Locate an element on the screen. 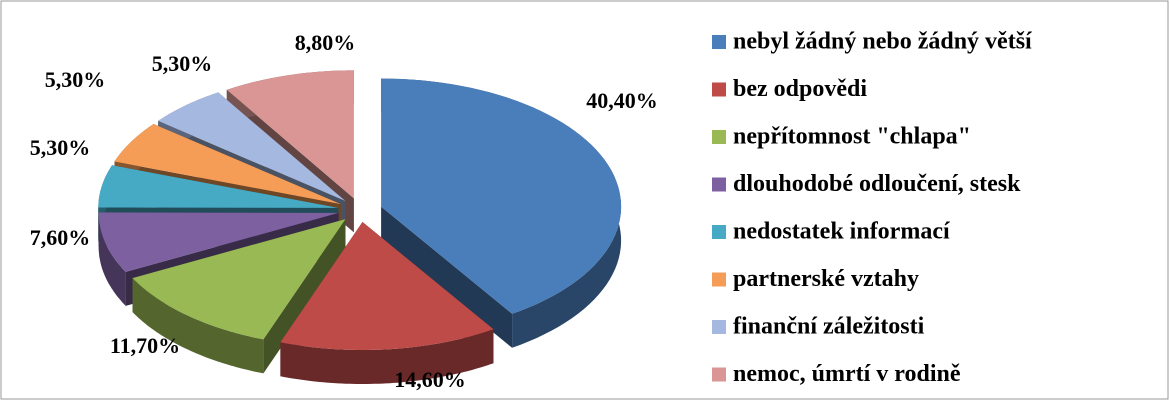 This screenshot has height=401, width=1170. slice-wall is located at coordinates (447, 277).